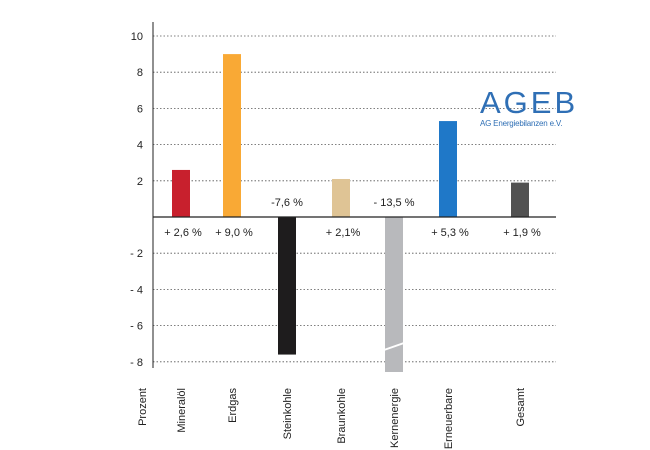  I want to click on category-label: Gesamt, so click(521, 407).